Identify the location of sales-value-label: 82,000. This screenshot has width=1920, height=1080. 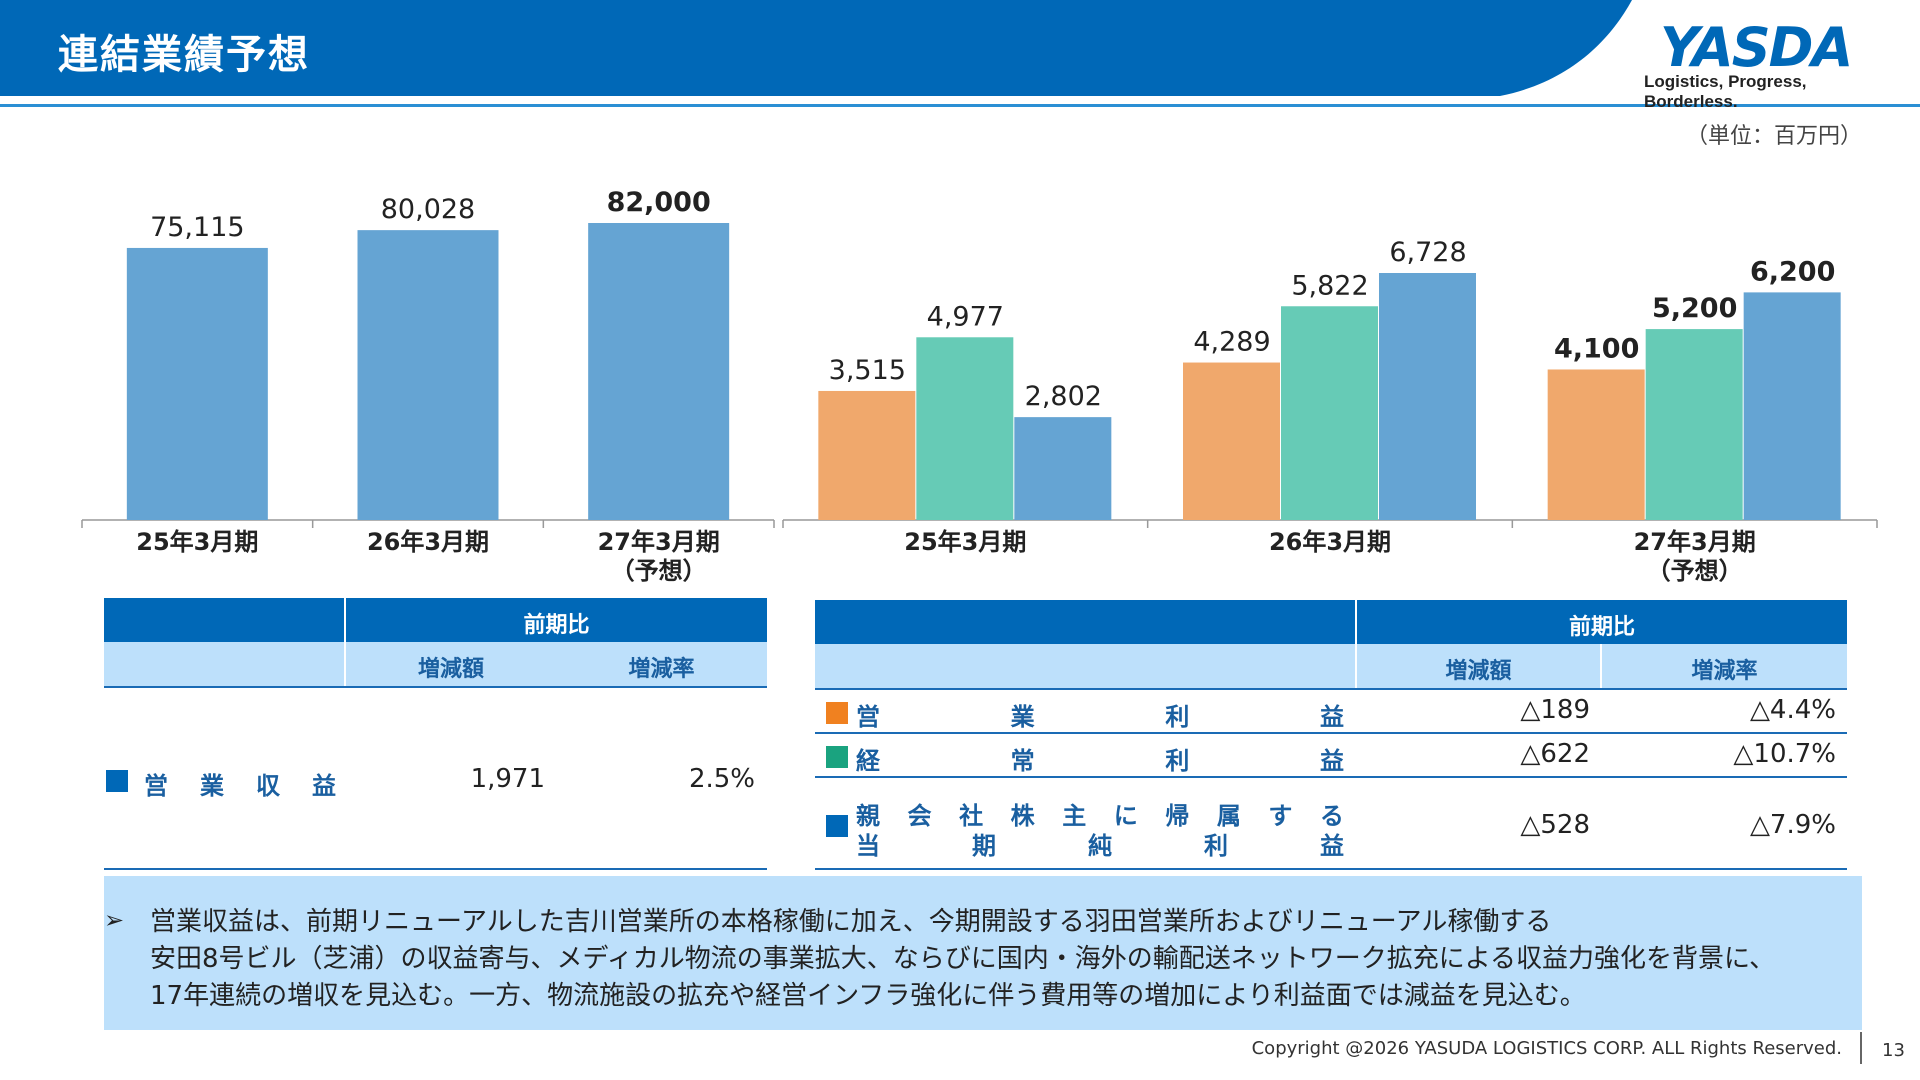
(659, 202).